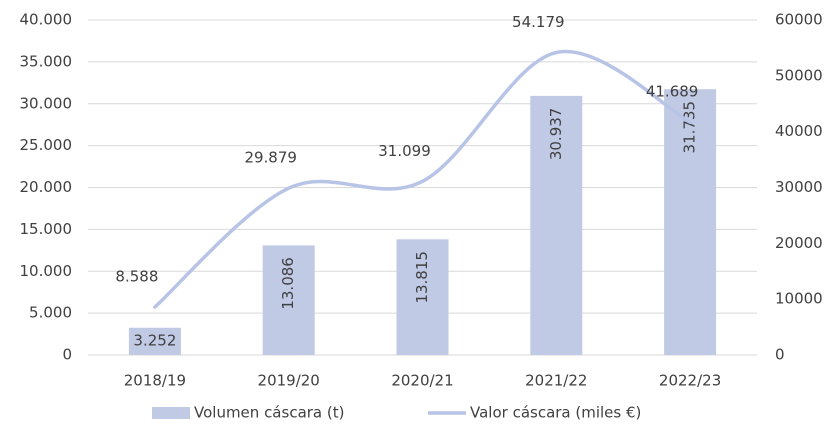 The width and height of the screenshot is (829, 429). What do you see at coordinates (46, 145) in the screenshot?
I see `y-tick-label: 25.000` at bounding box center [46, 145].